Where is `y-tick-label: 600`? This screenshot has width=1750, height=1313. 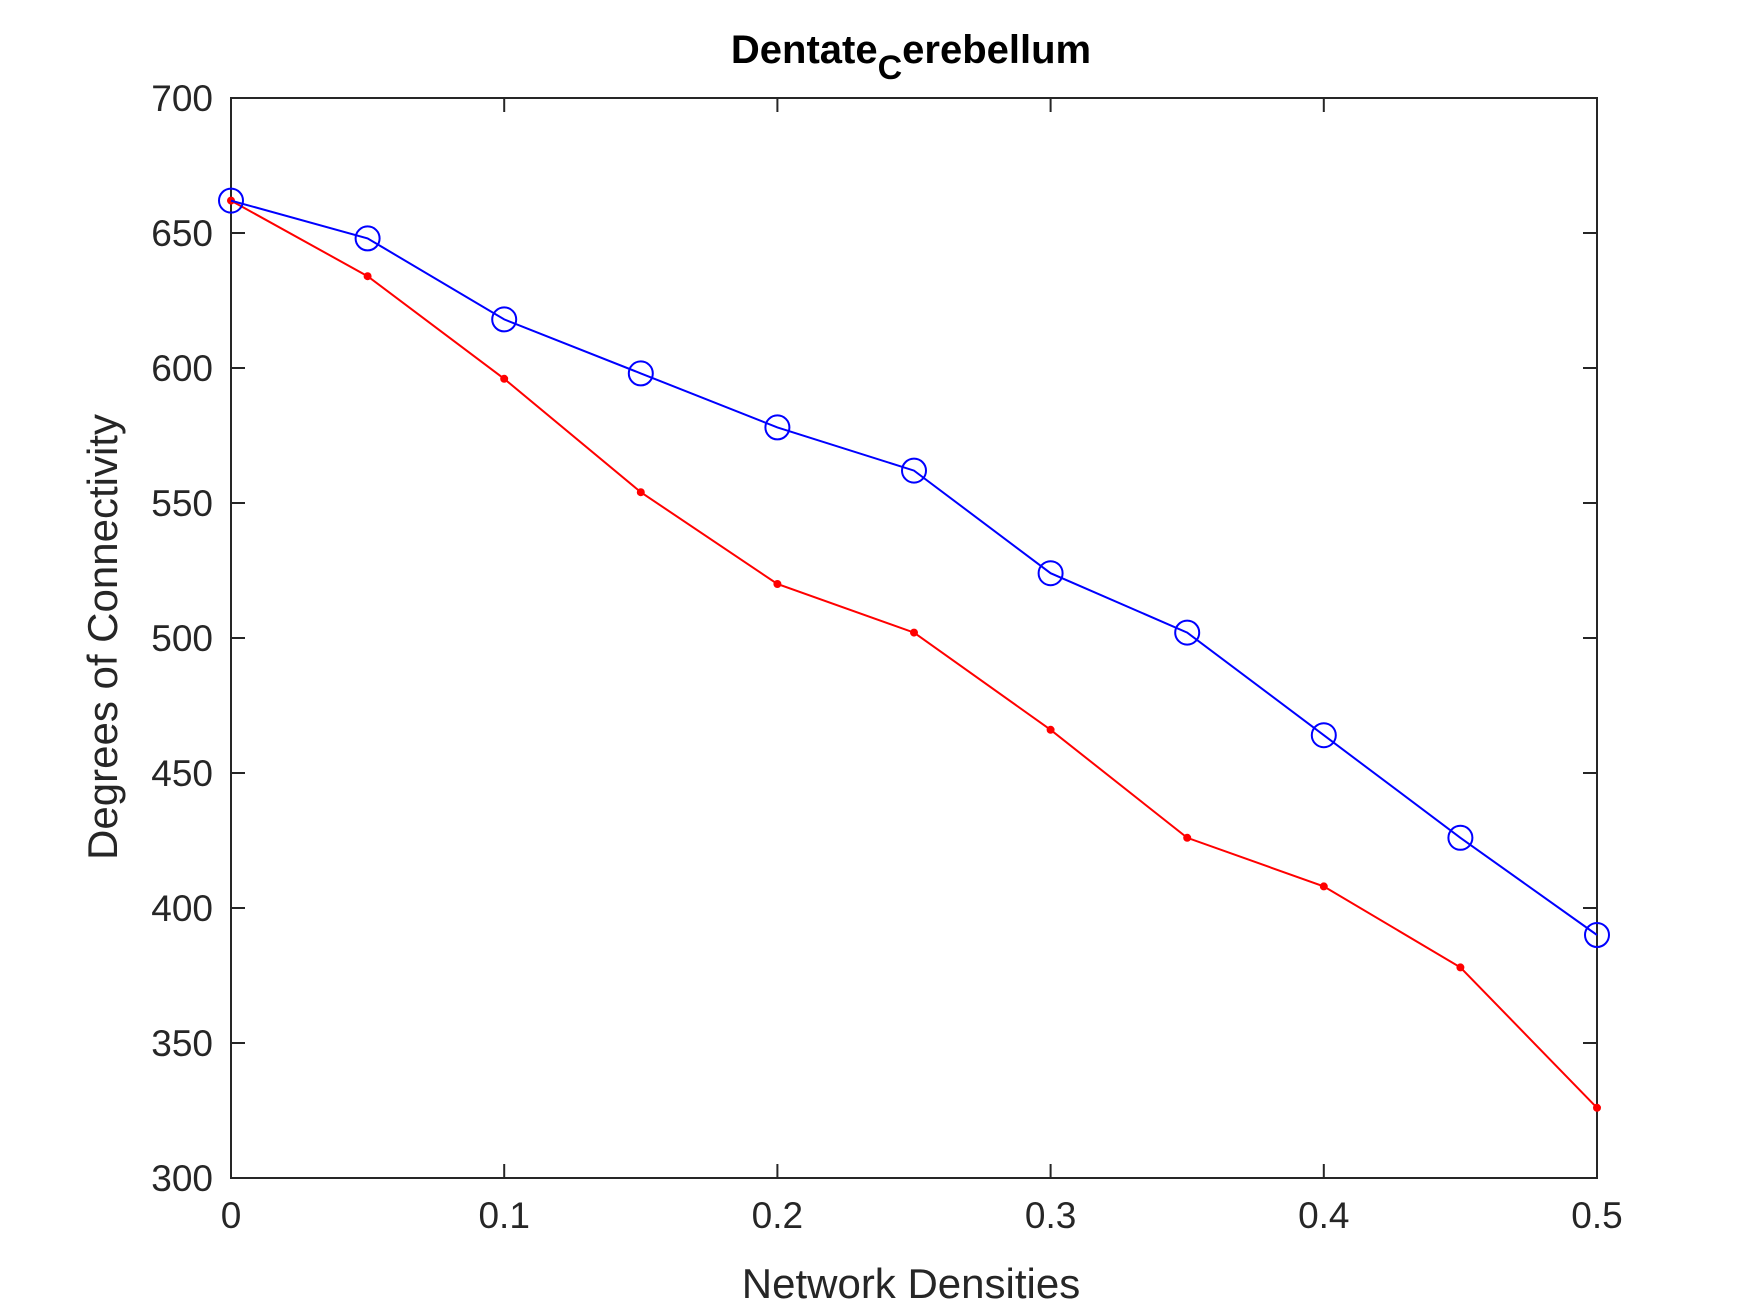 y-tick-label: 600 is located at coordinates (182, 368).